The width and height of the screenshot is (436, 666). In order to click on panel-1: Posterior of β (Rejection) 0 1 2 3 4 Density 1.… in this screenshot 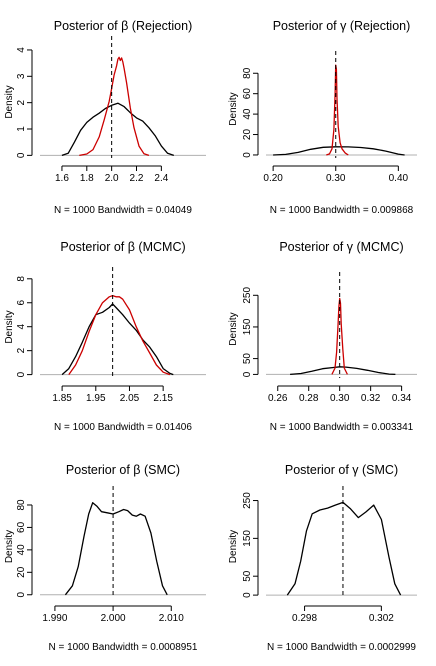, I will do `click(105, 117)`.